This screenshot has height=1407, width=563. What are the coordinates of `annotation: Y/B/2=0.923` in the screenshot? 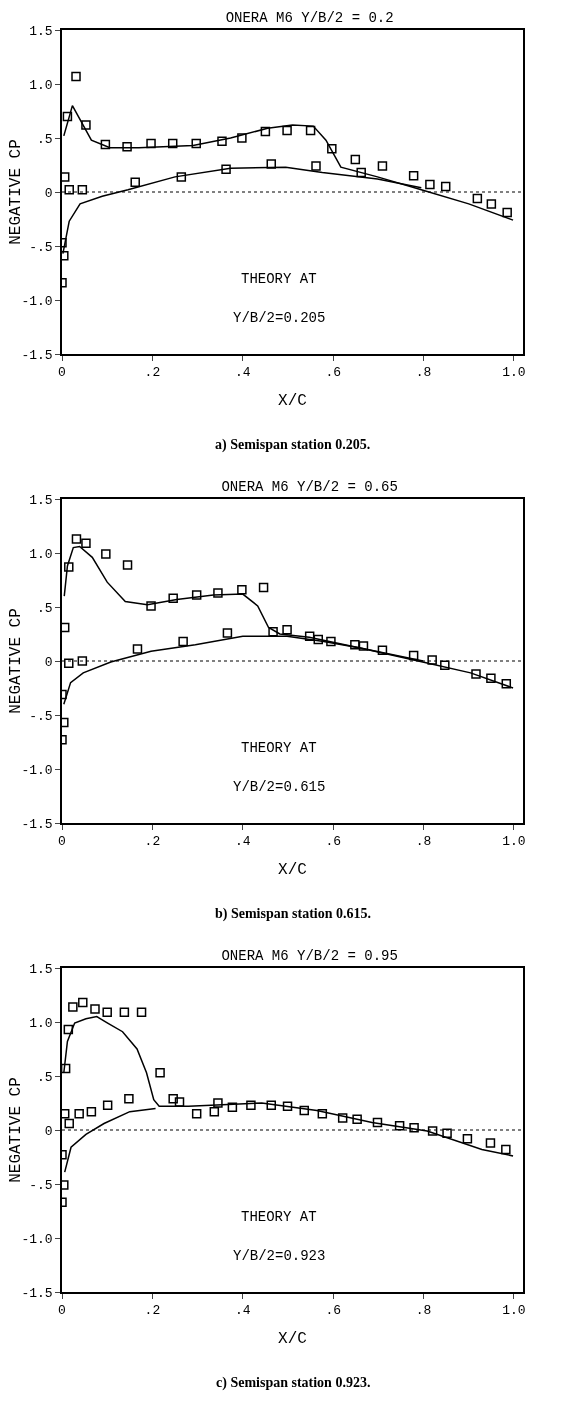 It's located at (279, 1256).